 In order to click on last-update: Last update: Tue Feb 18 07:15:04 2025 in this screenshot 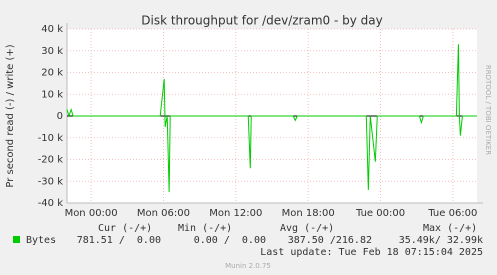, I will do `click(371, 252)`.